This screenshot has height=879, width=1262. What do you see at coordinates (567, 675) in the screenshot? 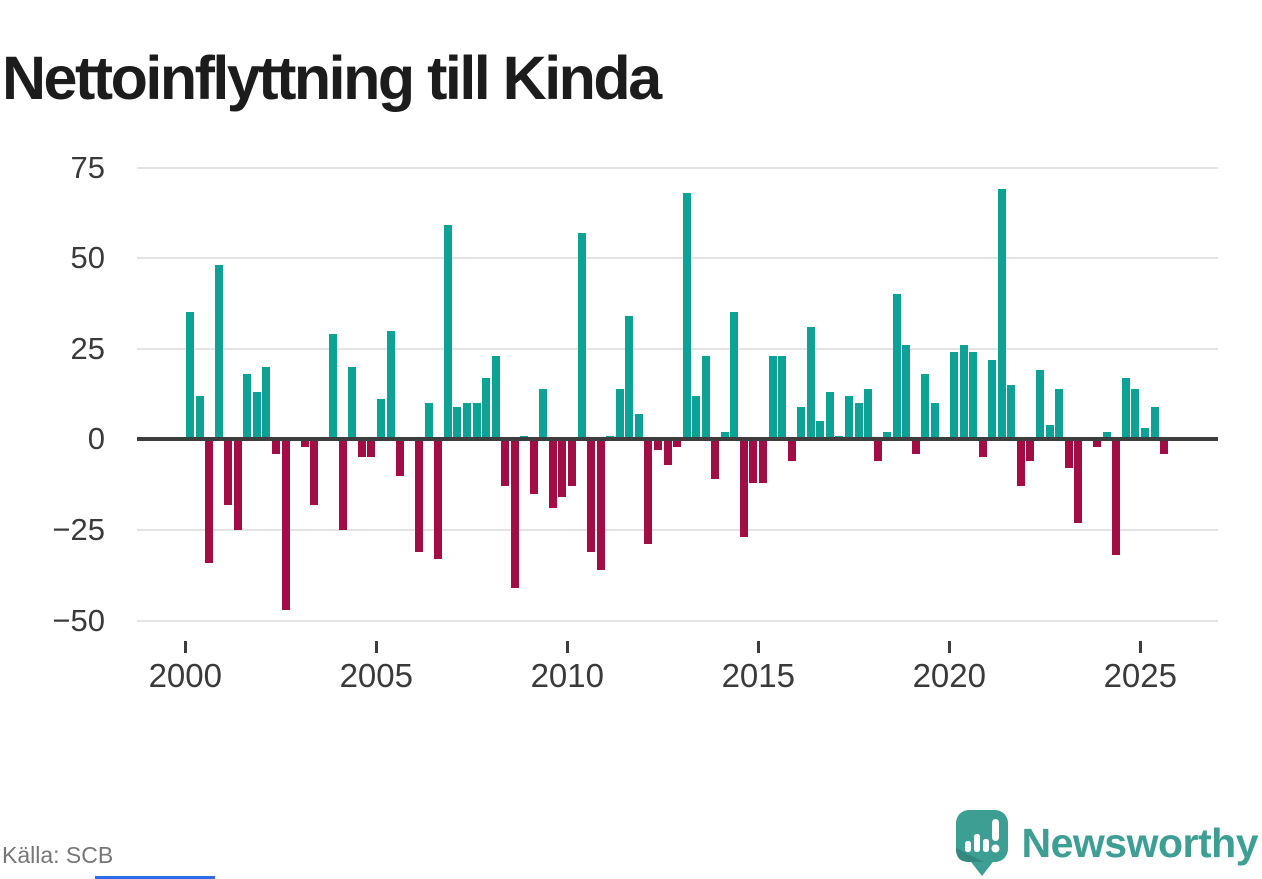
I see `x-axis-tick-label: 2010` at bounding box center [567, 675].